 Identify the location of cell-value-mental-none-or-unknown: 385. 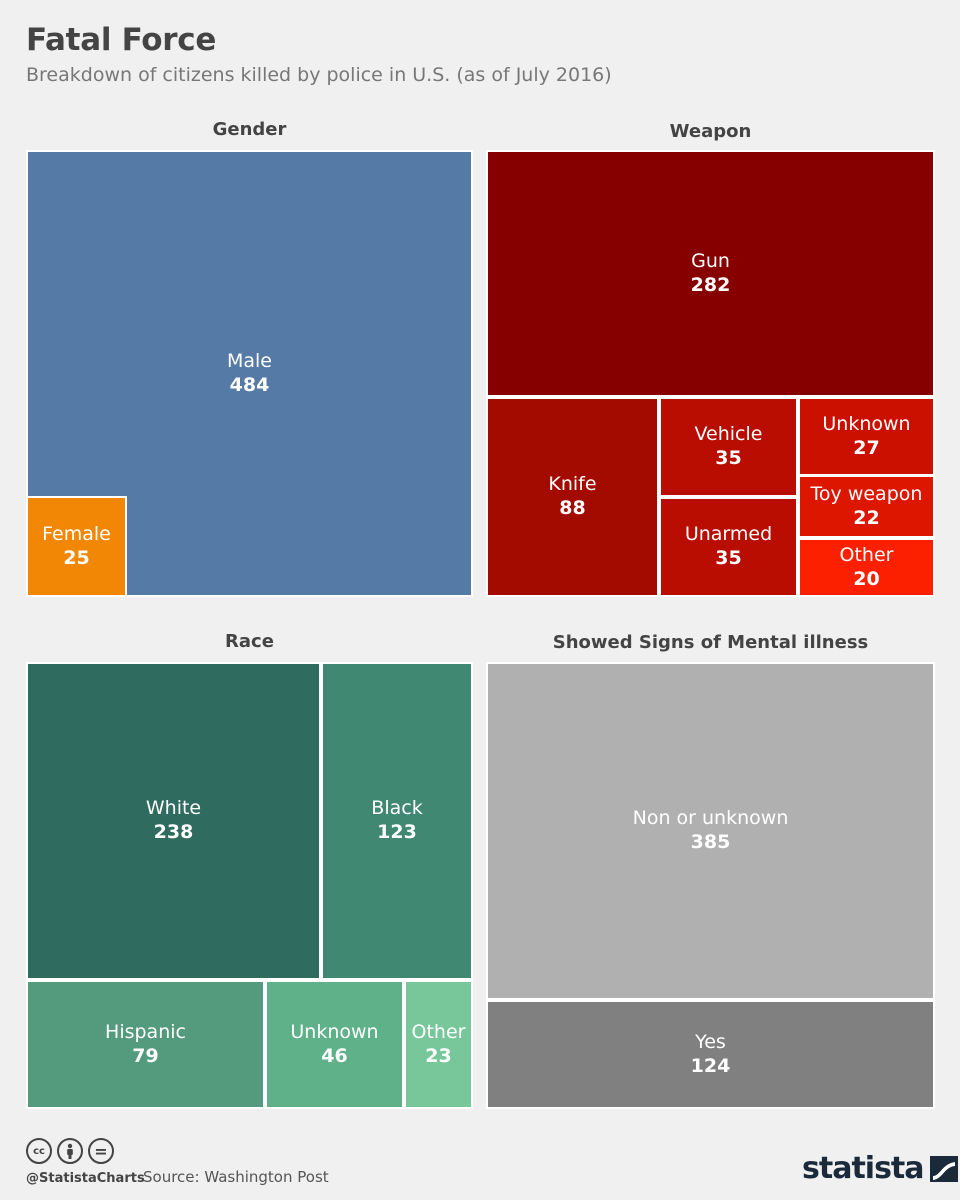
(710, 842).